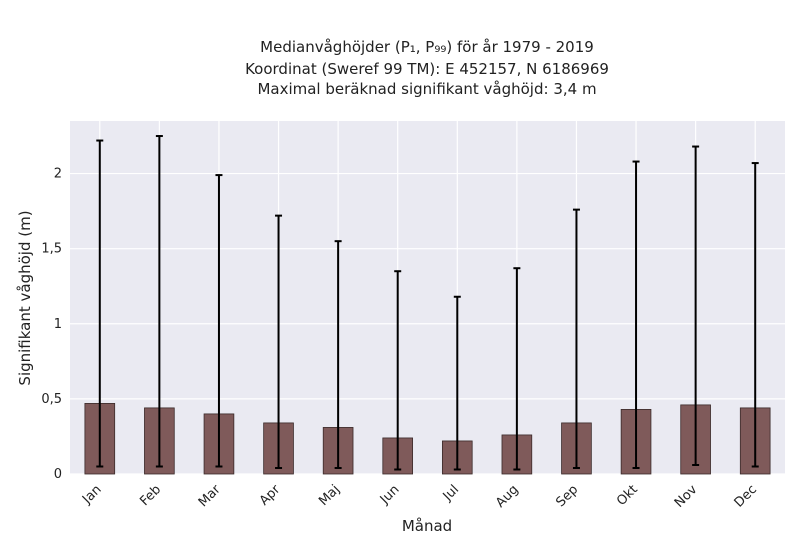 Image resolution: width=800 pixels, height=550 pixels. What do you see at coordinates (210, 496) in the screenshot?
I see `x-tick-label: Mar` at bounding box center [210, 496].